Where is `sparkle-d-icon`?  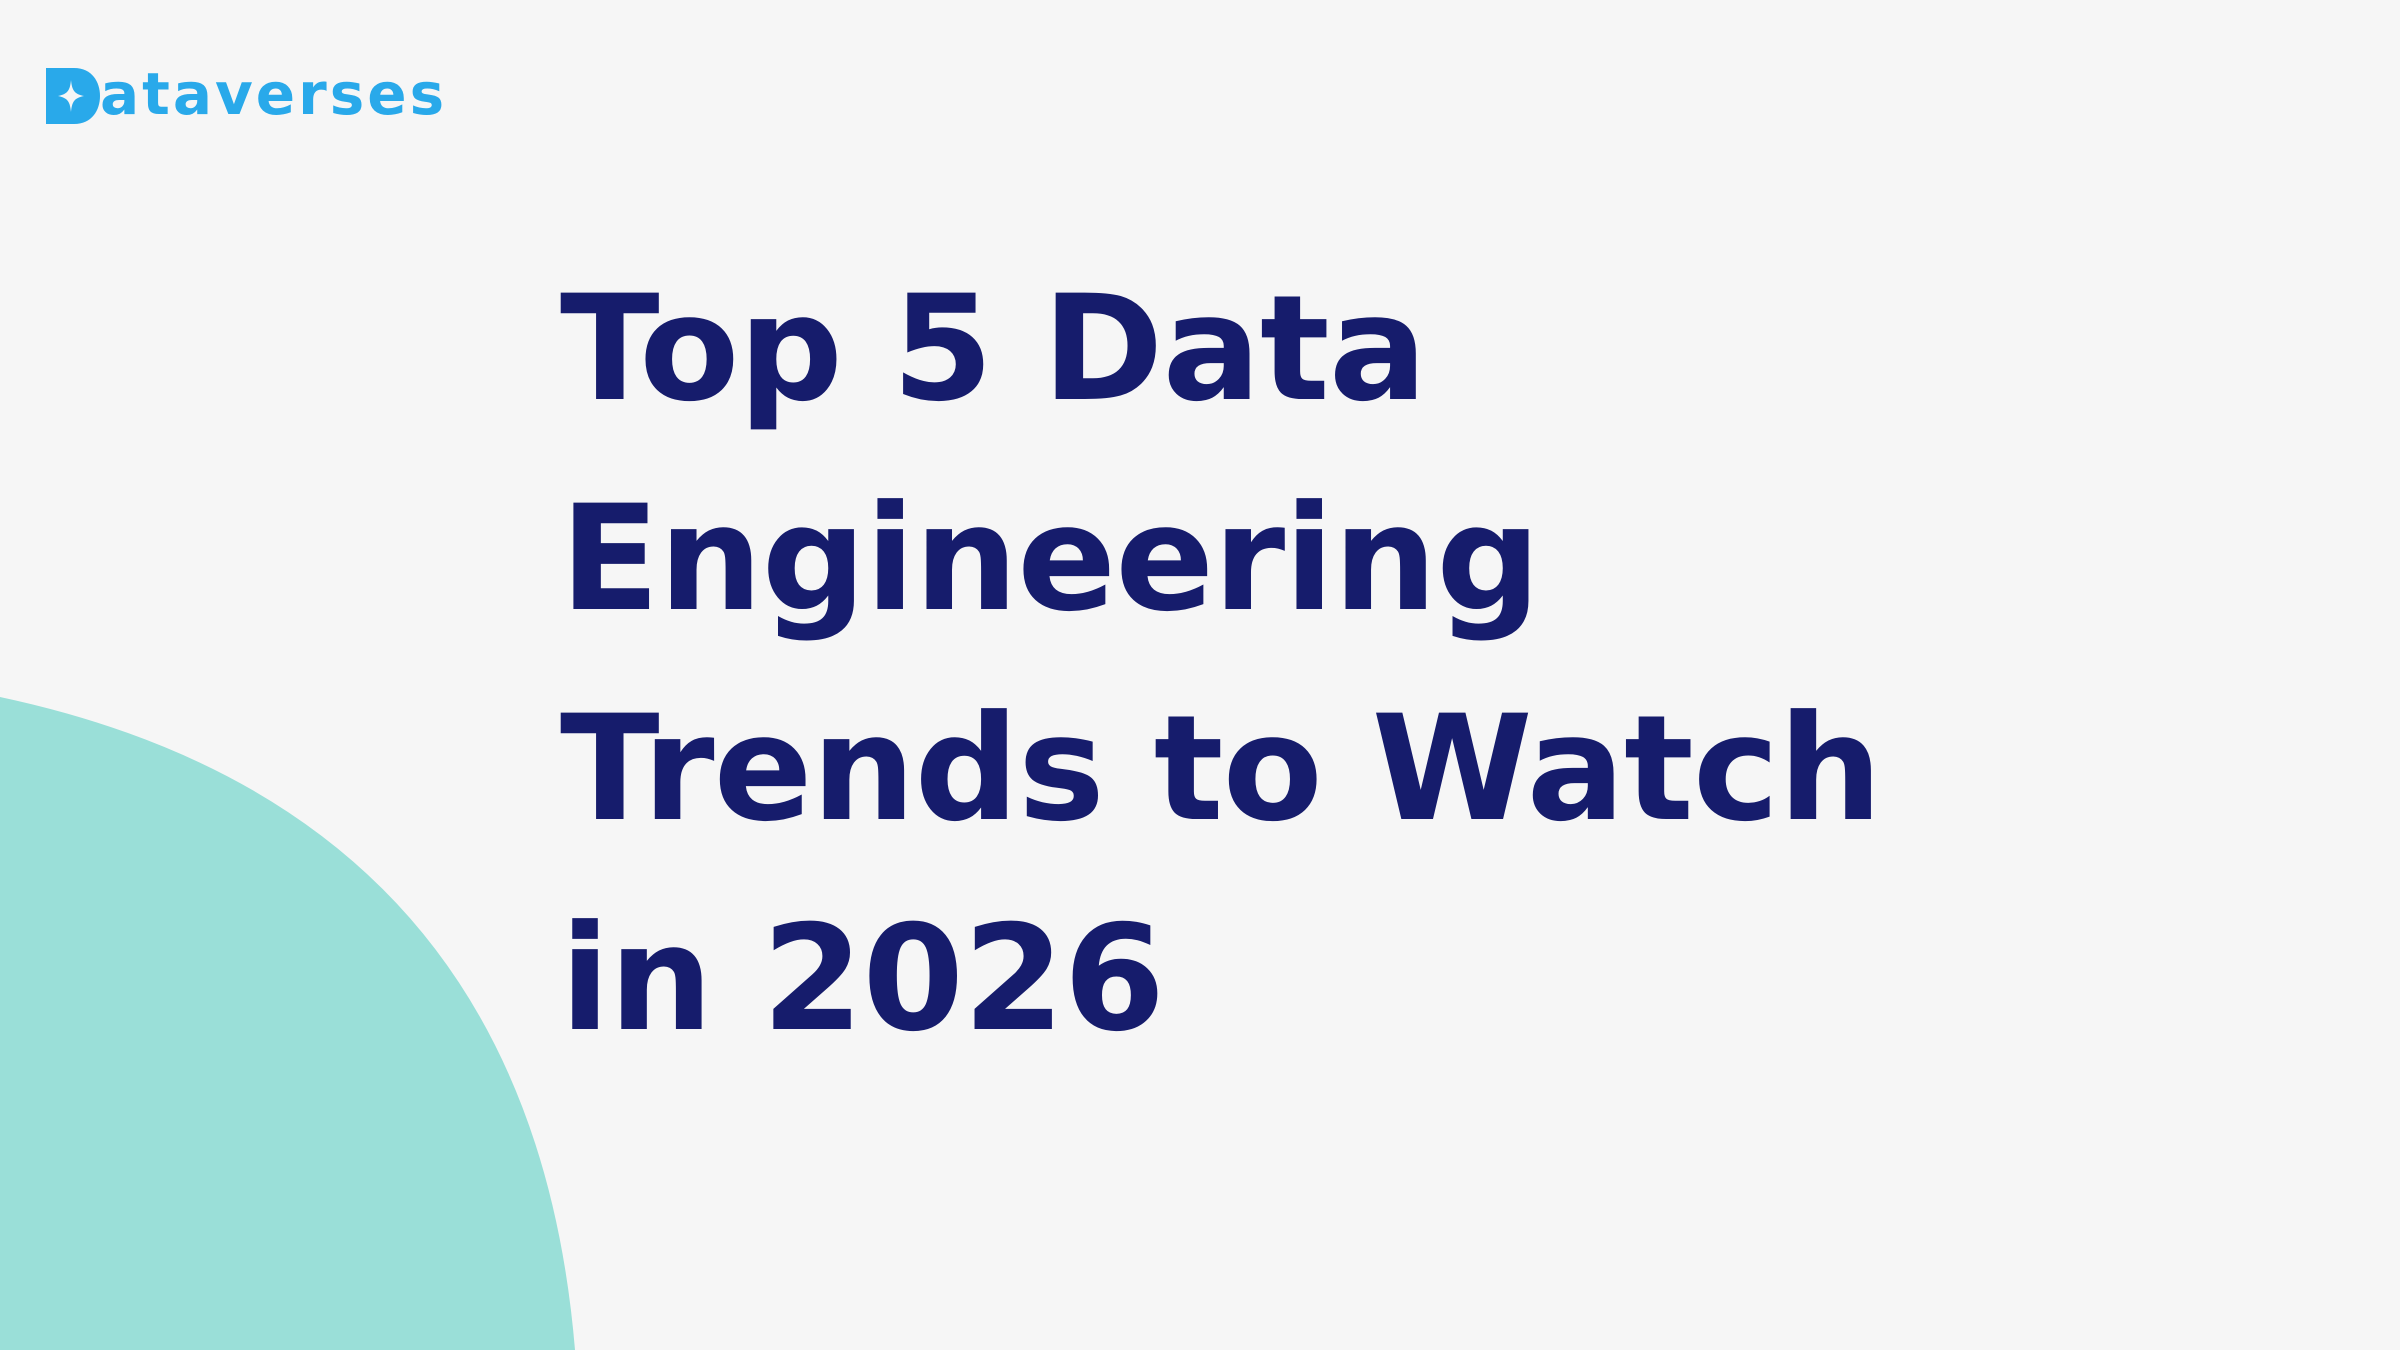 sparkle-d-icon is located at coordinates (73, 96).